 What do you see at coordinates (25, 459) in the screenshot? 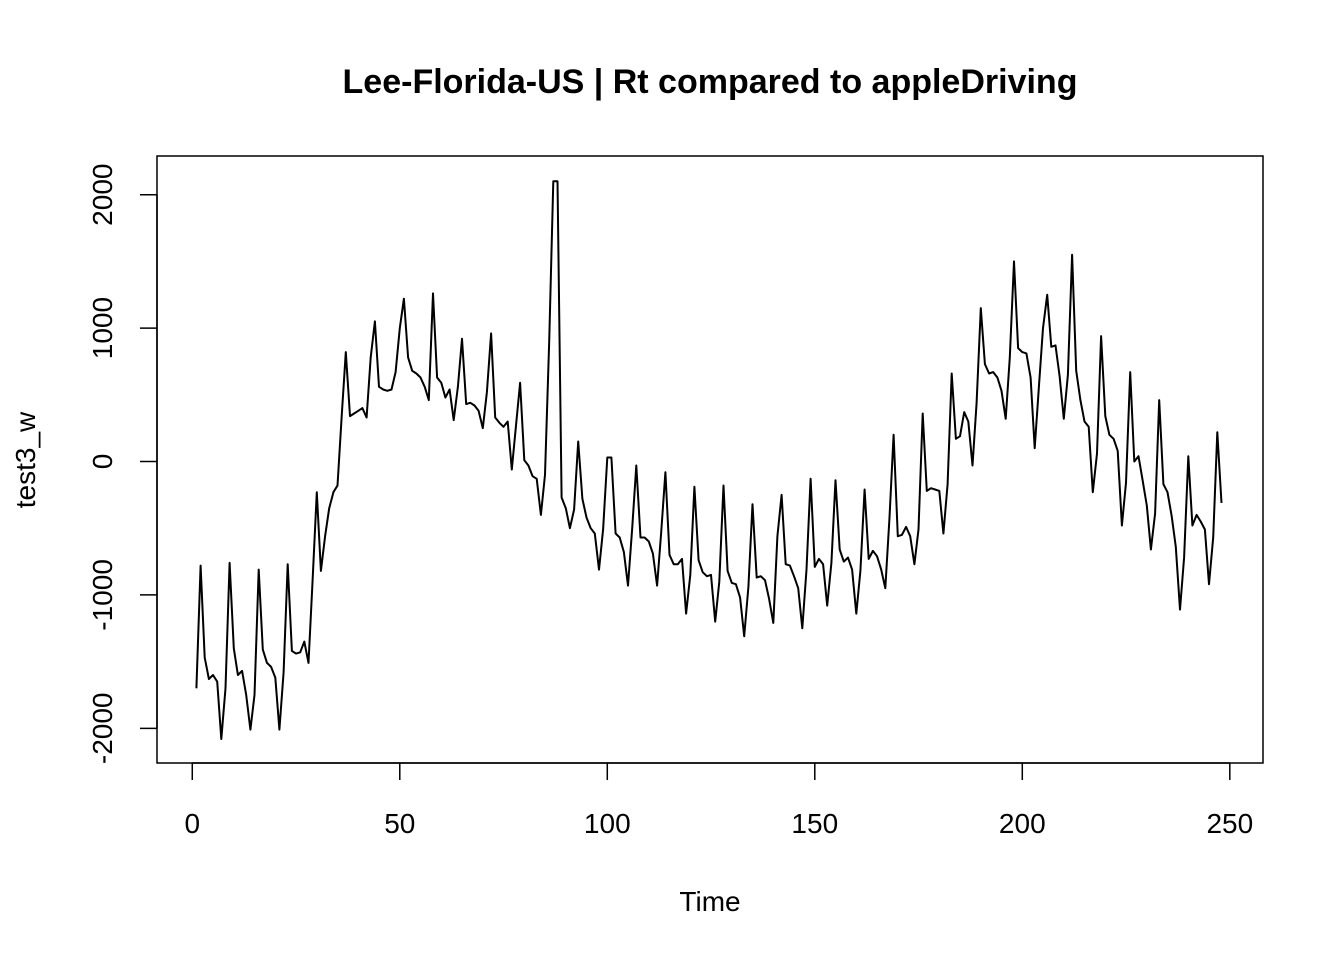
I see `y-axis-label: test3_w` at bounding box center [25, 459].